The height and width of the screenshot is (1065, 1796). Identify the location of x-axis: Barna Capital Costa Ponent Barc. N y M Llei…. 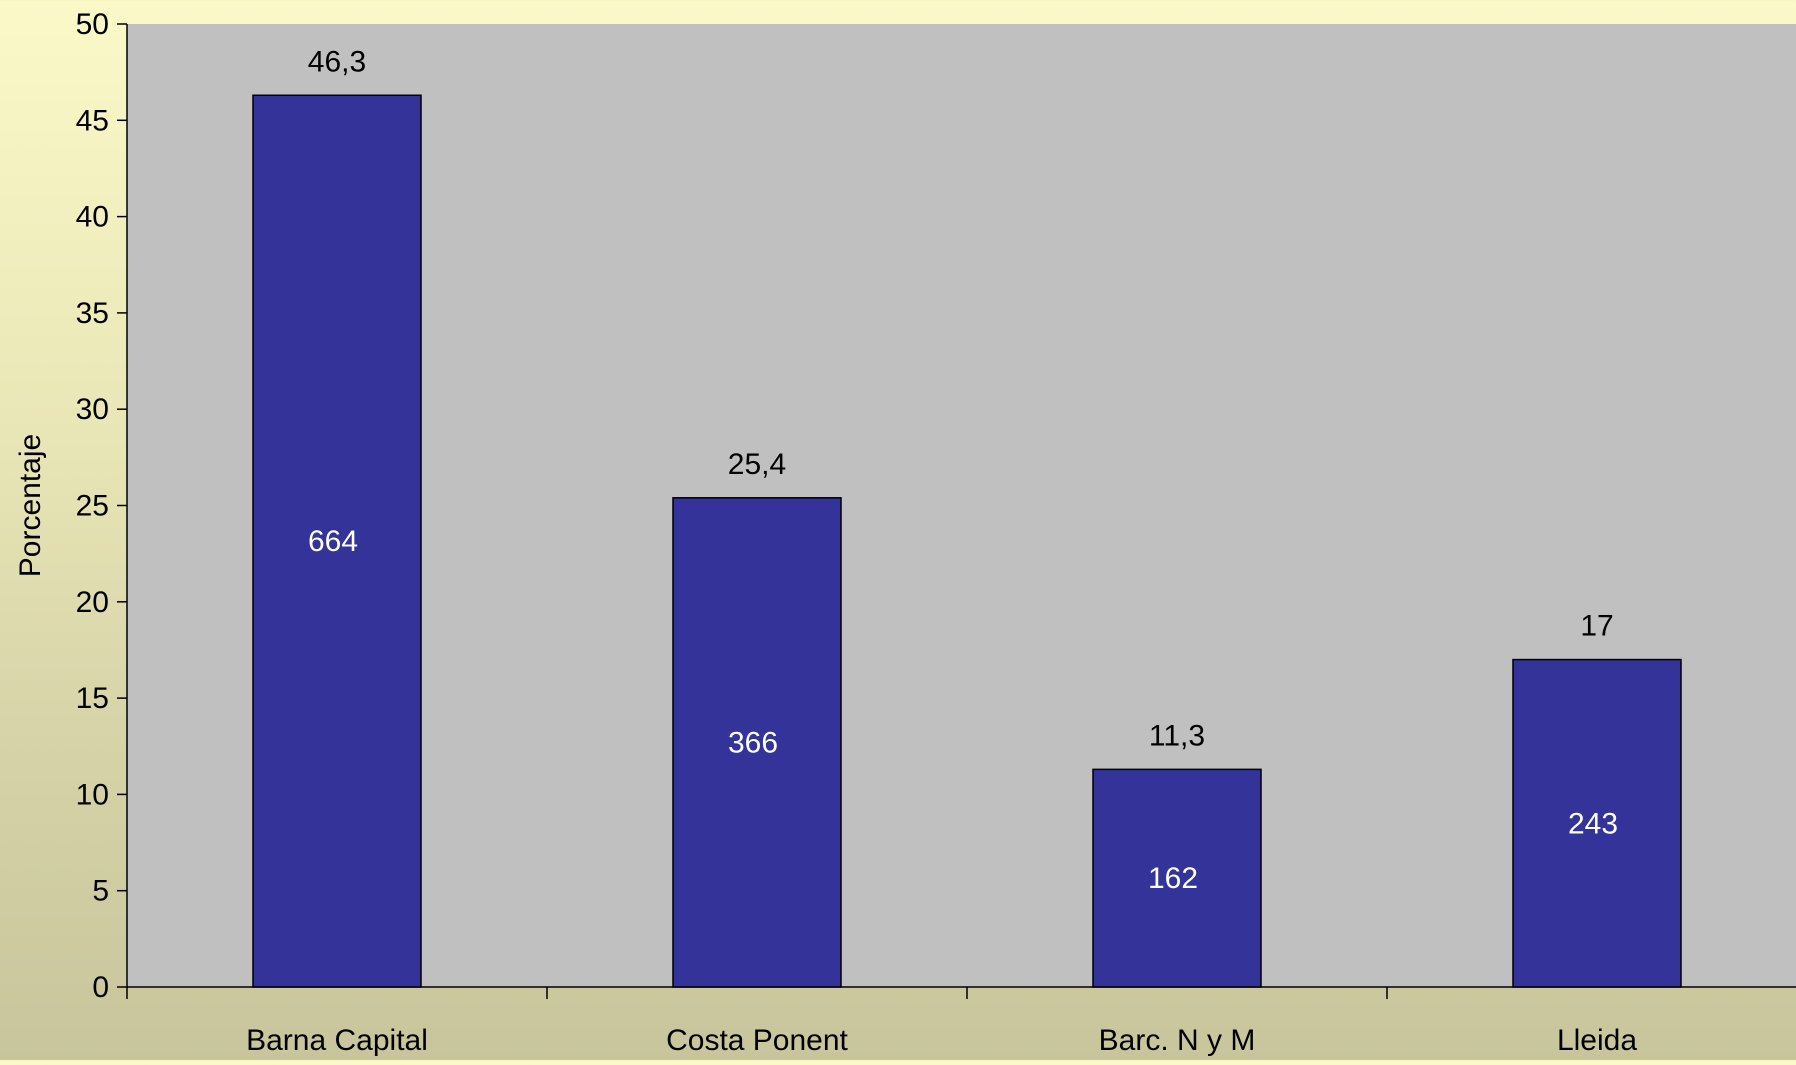
(961, 1021).